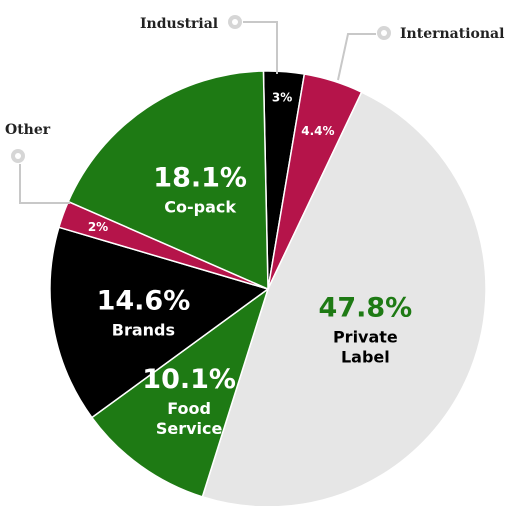  I want to click on slice-category-label: Brands, so click(143, 330).